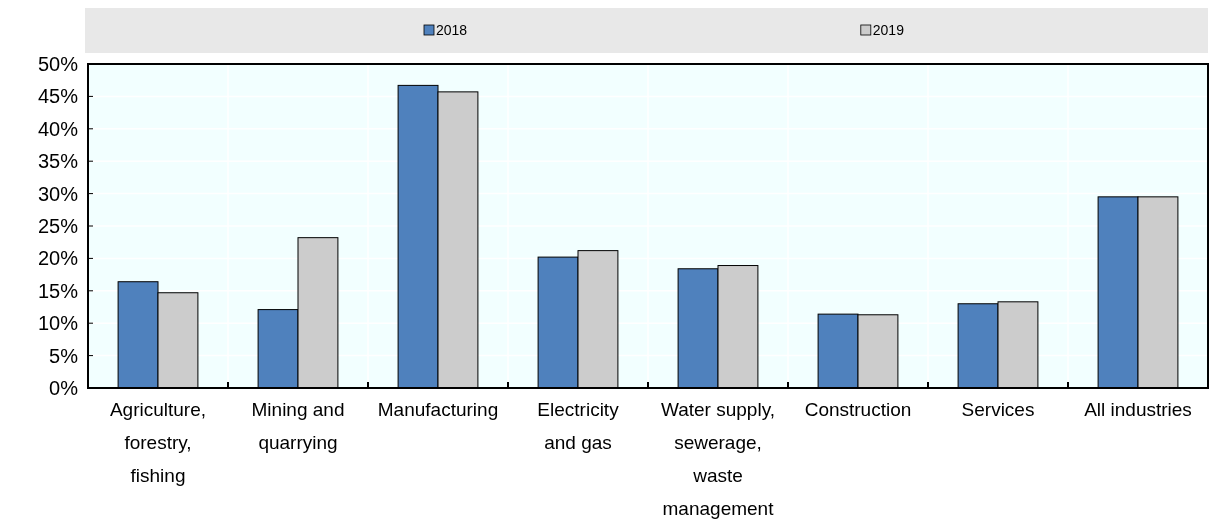 This screenshot has width=1226, height=524. I want to click on x-tick-label: Construction, so click(858, 409).